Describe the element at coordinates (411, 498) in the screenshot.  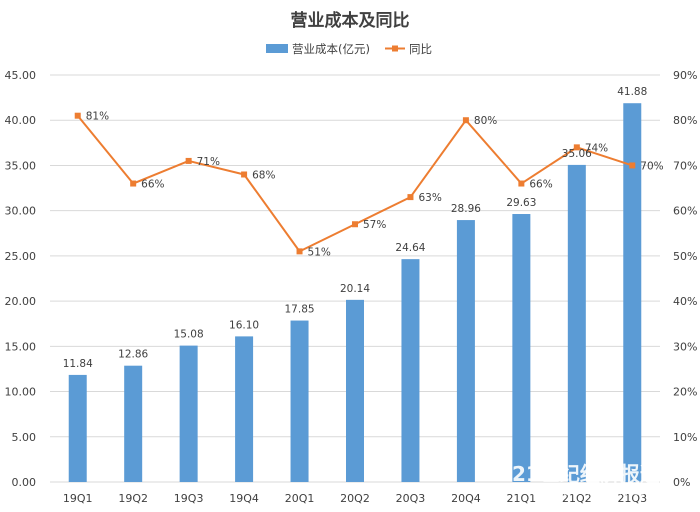
I see `x-tick-label: 20Q3` at that location.